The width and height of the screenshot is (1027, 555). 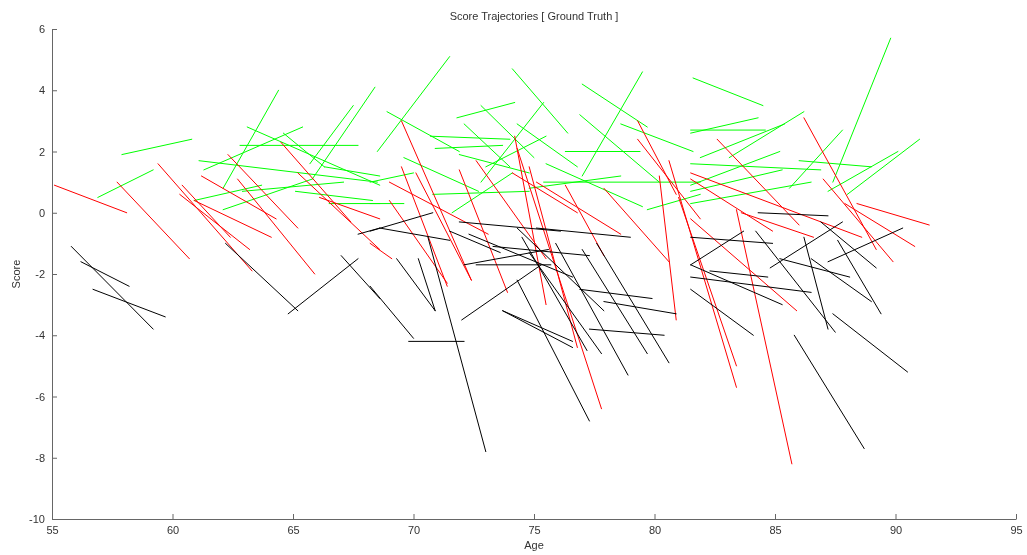 I want to click on x-tick-label: 90, so click(x=896, y=529).